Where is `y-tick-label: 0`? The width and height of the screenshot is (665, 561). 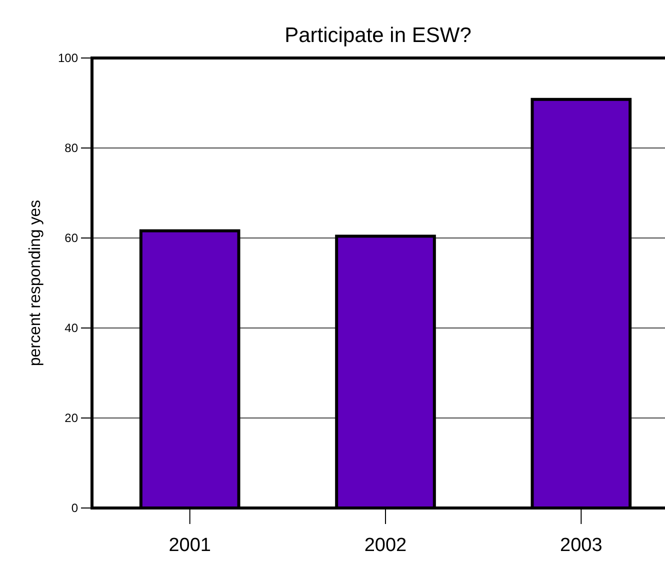 y-tick-label: 0 is located at coordinates (74, 508).